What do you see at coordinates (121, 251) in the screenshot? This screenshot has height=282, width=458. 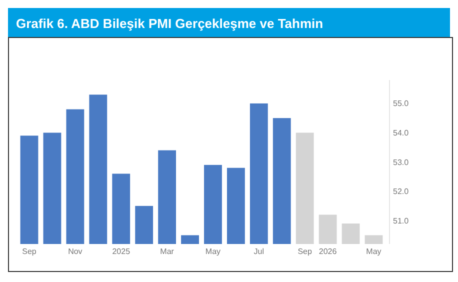 I see `x-tick-label: 2025` at bounding box center [121, 251].